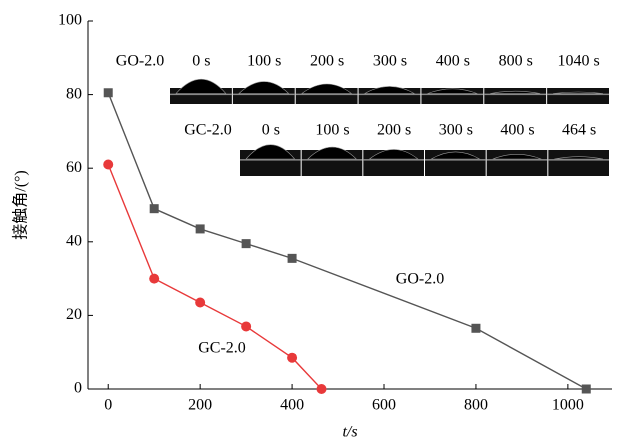  I want to click on x-axis-label: t/s, so click(349, 432).